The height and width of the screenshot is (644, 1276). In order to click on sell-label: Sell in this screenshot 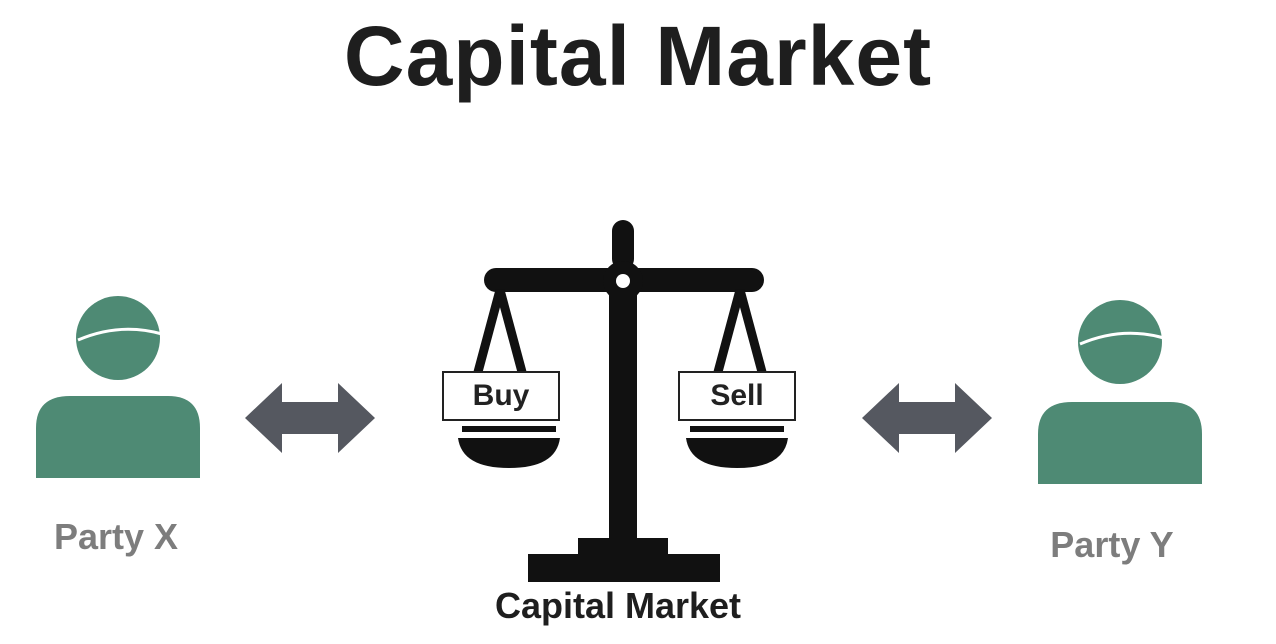, I will do `click(737, 396)`.